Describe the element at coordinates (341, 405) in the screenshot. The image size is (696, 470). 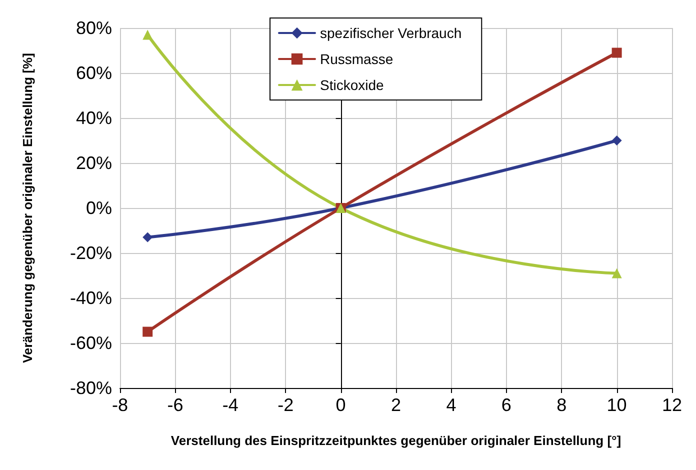
I see `x-tick-label: 0` at that location.